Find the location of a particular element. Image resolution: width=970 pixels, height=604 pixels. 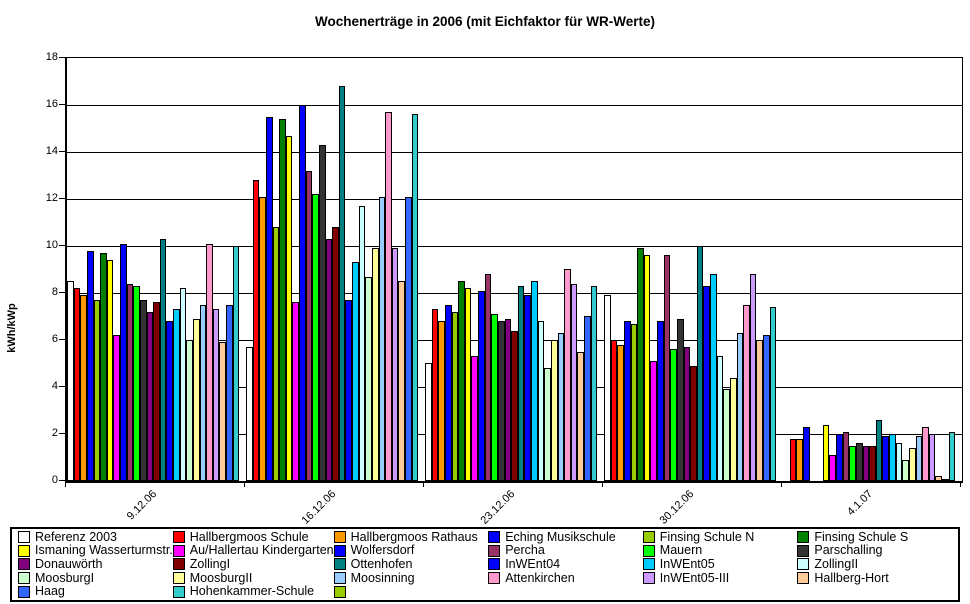

legend-label: ZollingII is located at coordinates (836, 563).